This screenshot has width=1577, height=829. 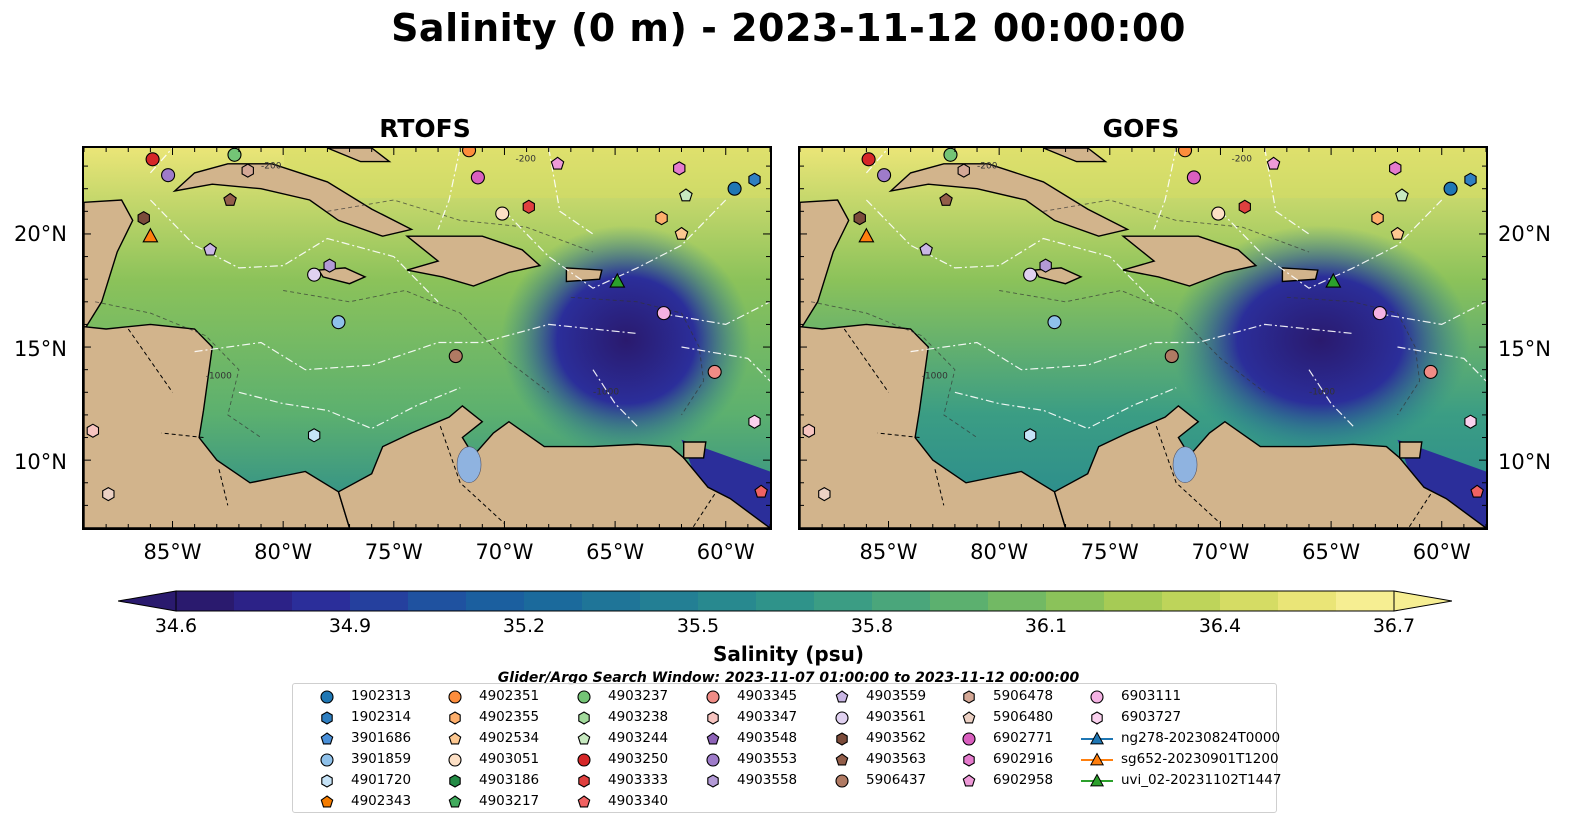 What do you see at coordinates (1151, 717) in the screenshot?
I see `legend-label: 6903727` at bounding box center [1151, 717].